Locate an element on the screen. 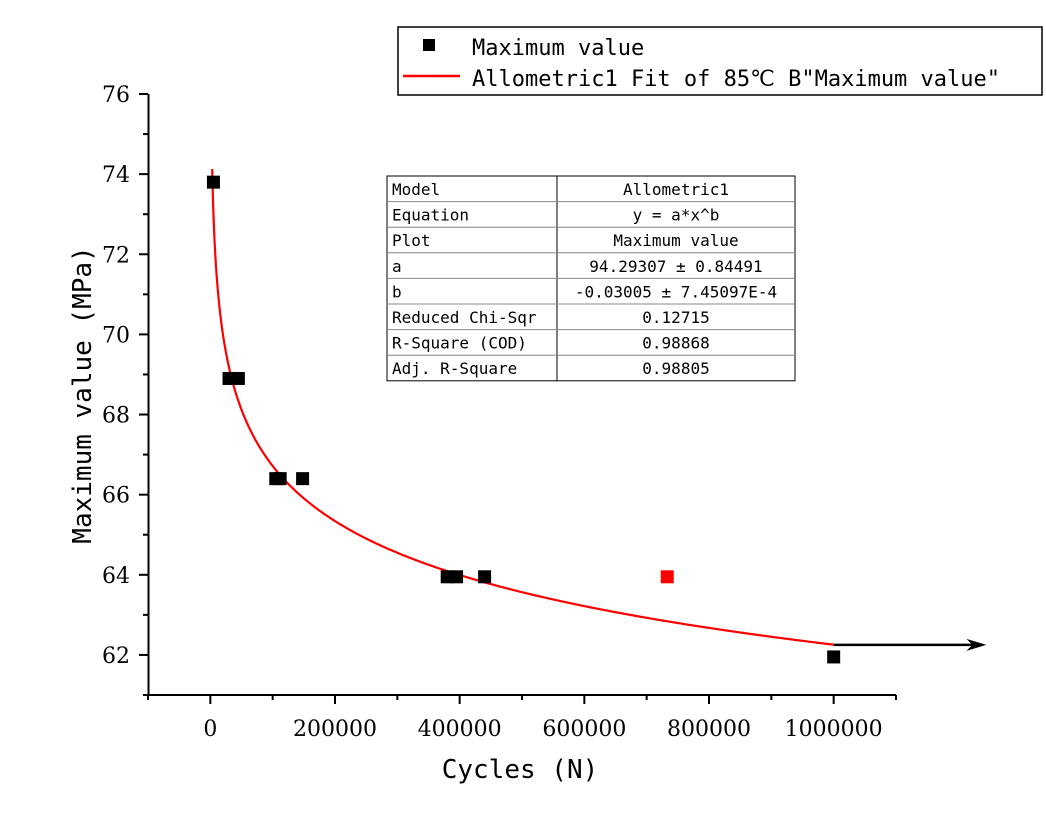  y-tick-label: 66 is located at coordinates (116, 496).